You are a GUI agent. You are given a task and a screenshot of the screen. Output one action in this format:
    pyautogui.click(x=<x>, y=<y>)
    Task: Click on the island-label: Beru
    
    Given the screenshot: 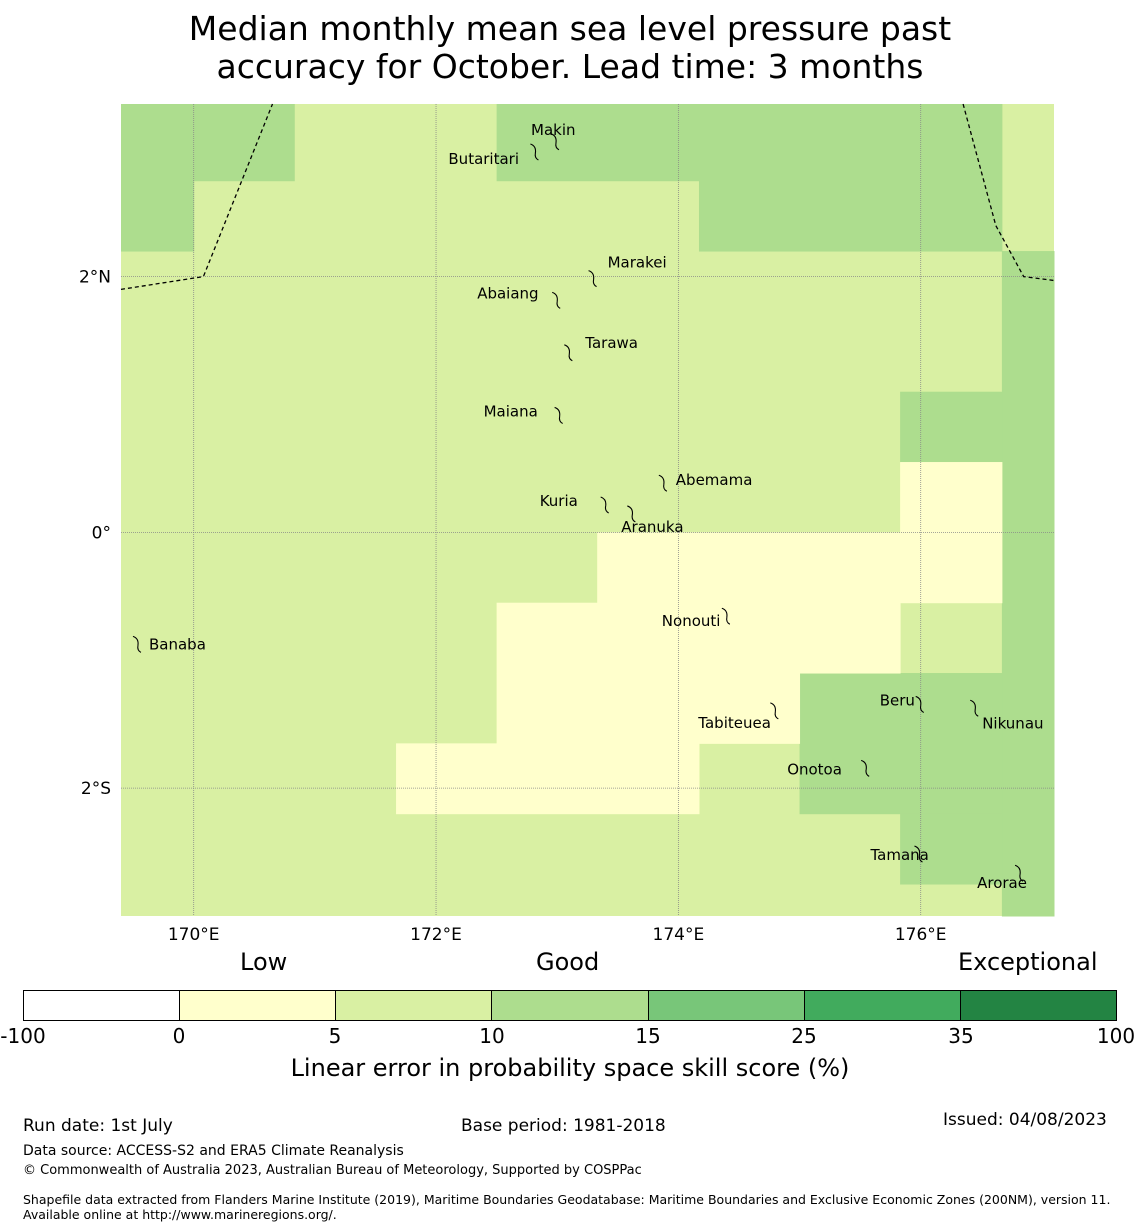 What is the action you would take?
    pyautogui.click(x=897, y=701)
    